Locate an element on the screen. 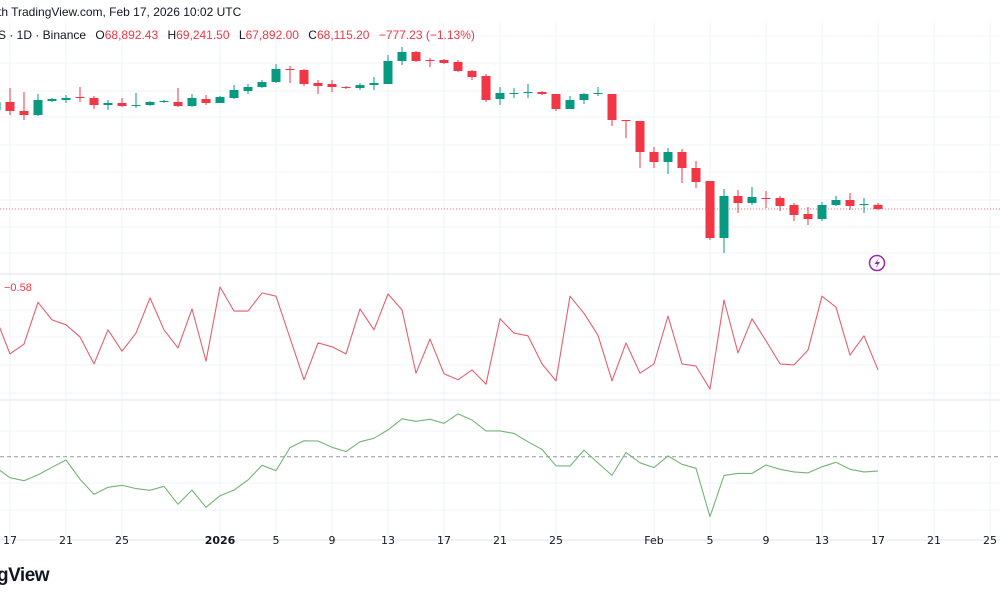 This screenshot has height=600, width=1000. lightning-icon is located at coordinates (877, 263).